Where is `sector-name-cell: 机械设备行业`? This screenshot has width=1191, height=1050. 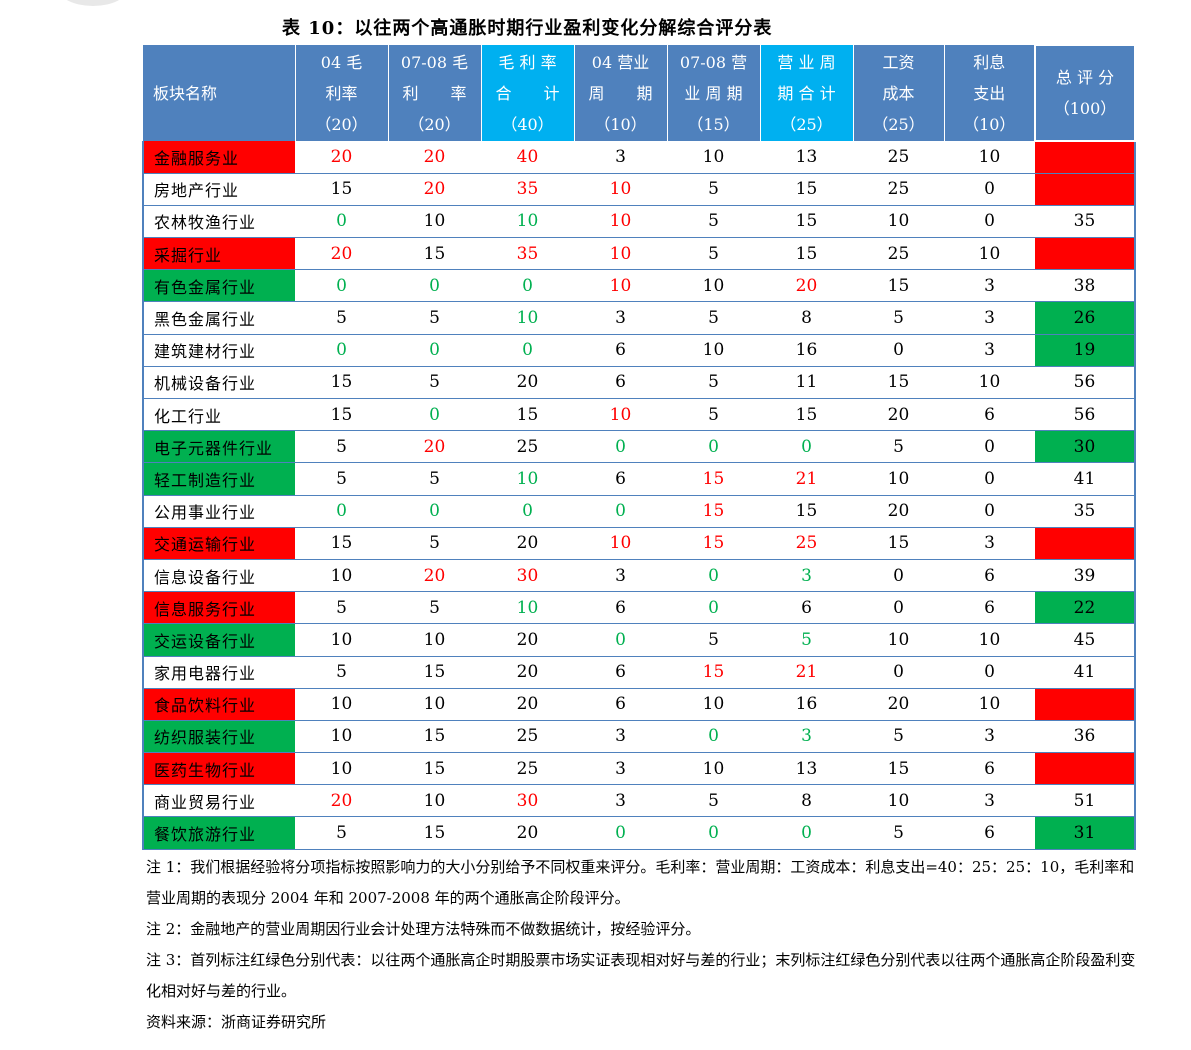 sector-name-cell: 机械设备行业 is located at coordinates (218, 383).